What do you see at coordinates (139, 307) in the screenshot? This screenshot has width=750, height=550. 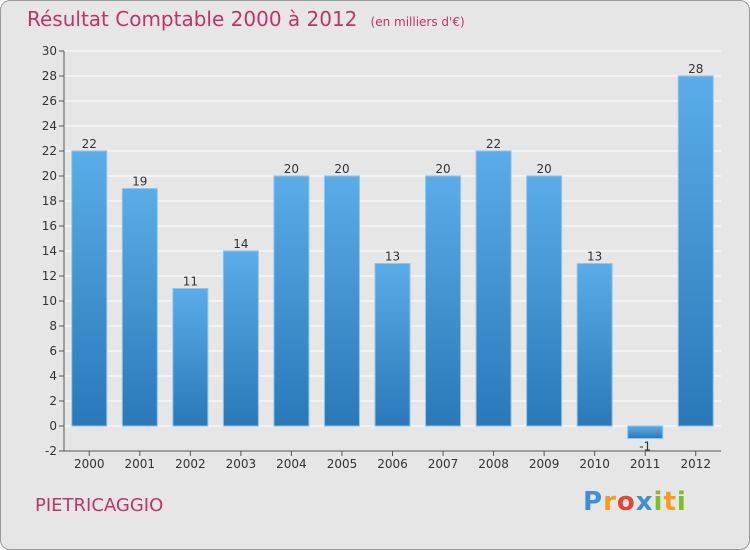 I see `bar-2001` at bounding box center [139, 307].